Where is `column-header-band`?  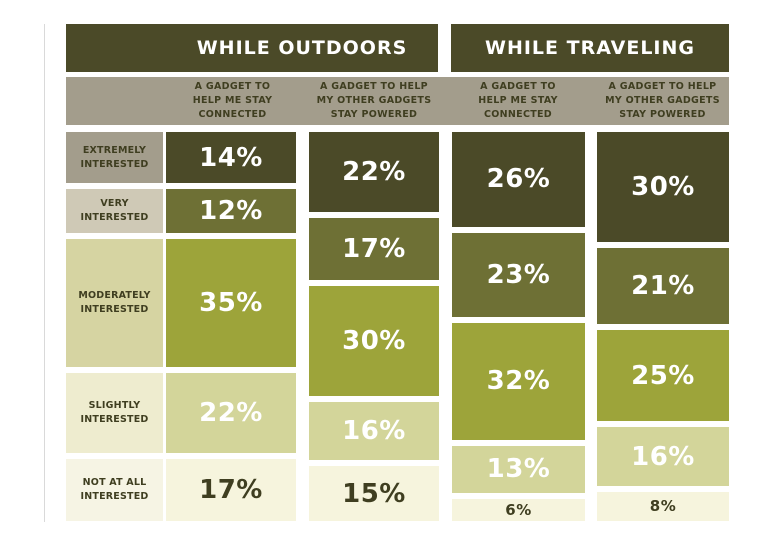
column-header-band is located at coordinates (397, 101).